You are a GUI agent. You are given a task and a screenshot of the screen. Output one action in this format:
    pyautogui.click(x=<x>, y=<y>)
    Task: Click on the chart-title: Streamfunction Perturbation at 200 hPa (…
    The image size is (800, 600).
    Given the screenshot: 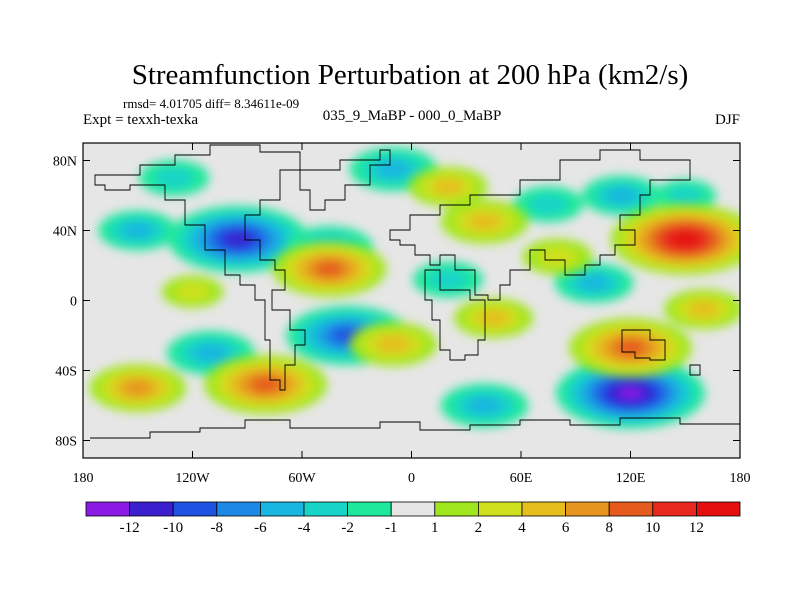 What is the action you would take?
    pyautogui.click(x=410, y=75)
    